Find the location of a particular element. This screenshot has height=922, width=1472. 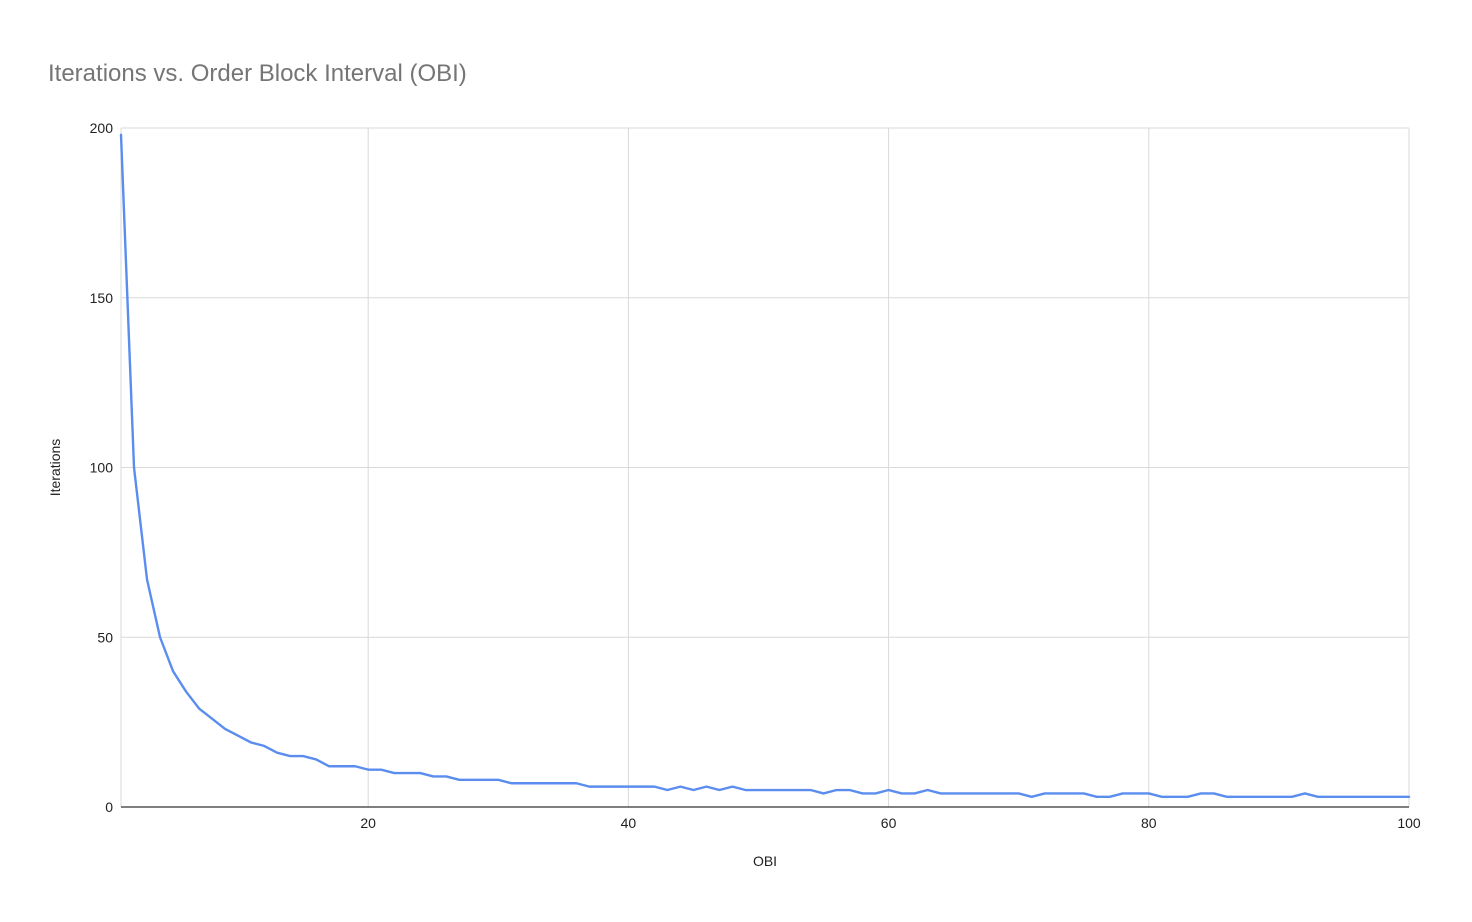

y-tick-label: 0 is located at coordinates (109, 807).